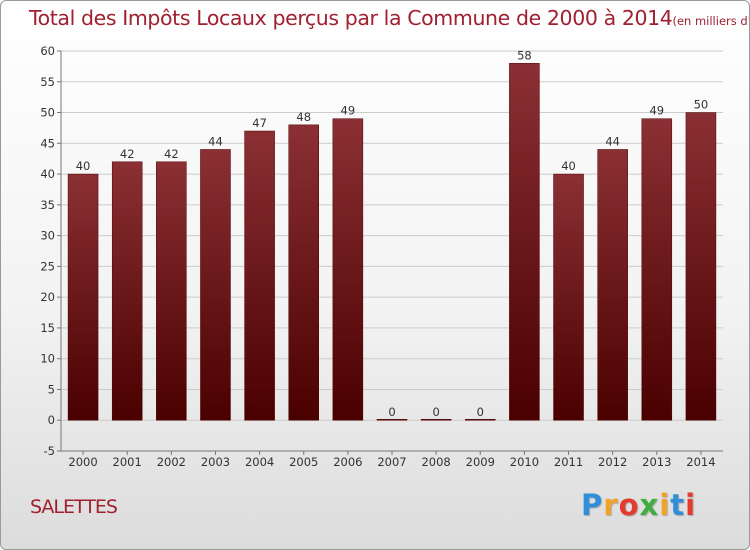  What do you see at coordinates (480, 419) in the screenshot?
I see `bar-2009` at bounding box center [480, 419].